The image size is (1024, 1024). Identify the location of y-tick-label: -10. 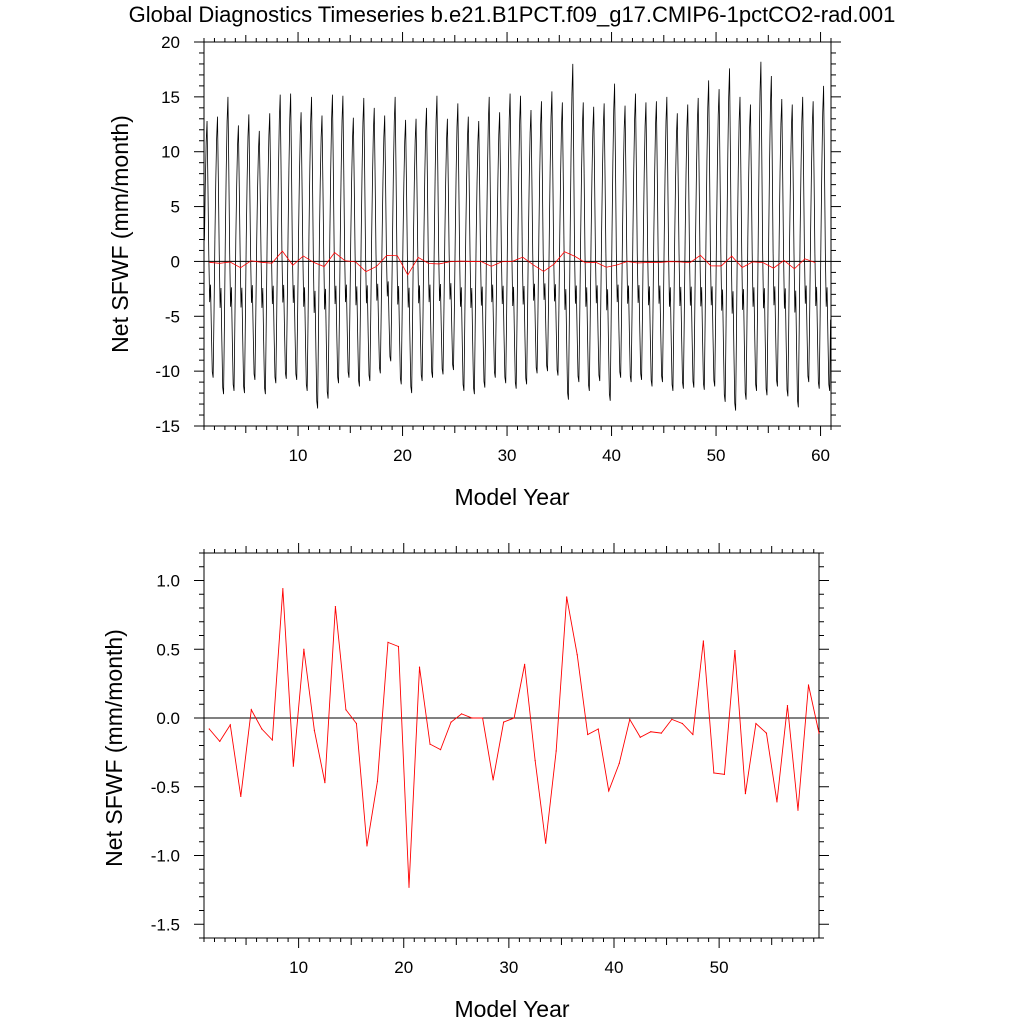
(167, 371).